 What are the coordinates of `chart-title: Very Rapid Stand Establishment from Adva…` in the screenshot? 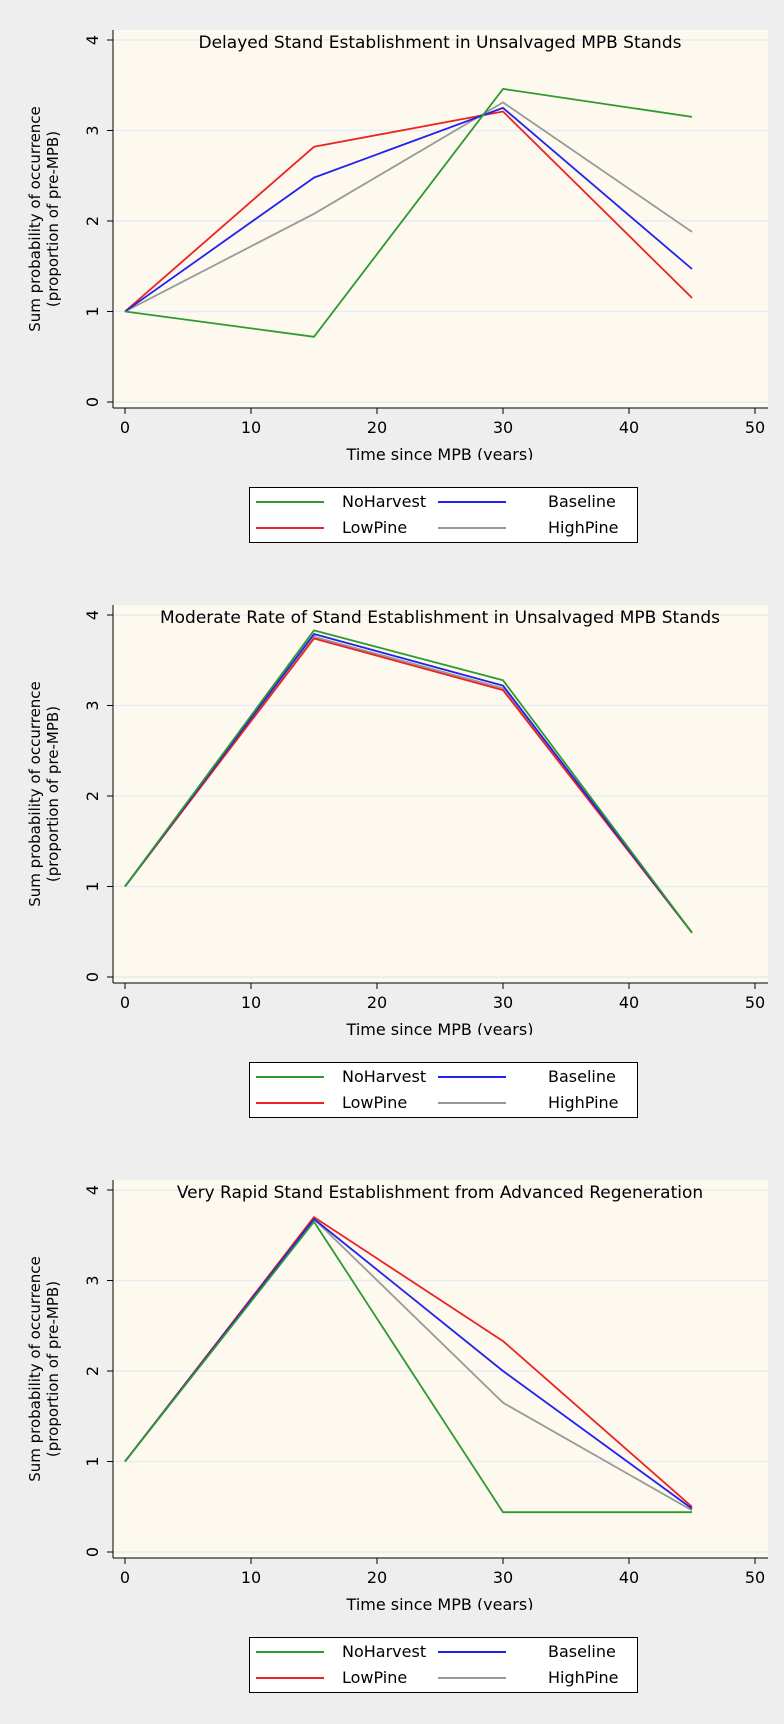 It's located at (440, 1193).